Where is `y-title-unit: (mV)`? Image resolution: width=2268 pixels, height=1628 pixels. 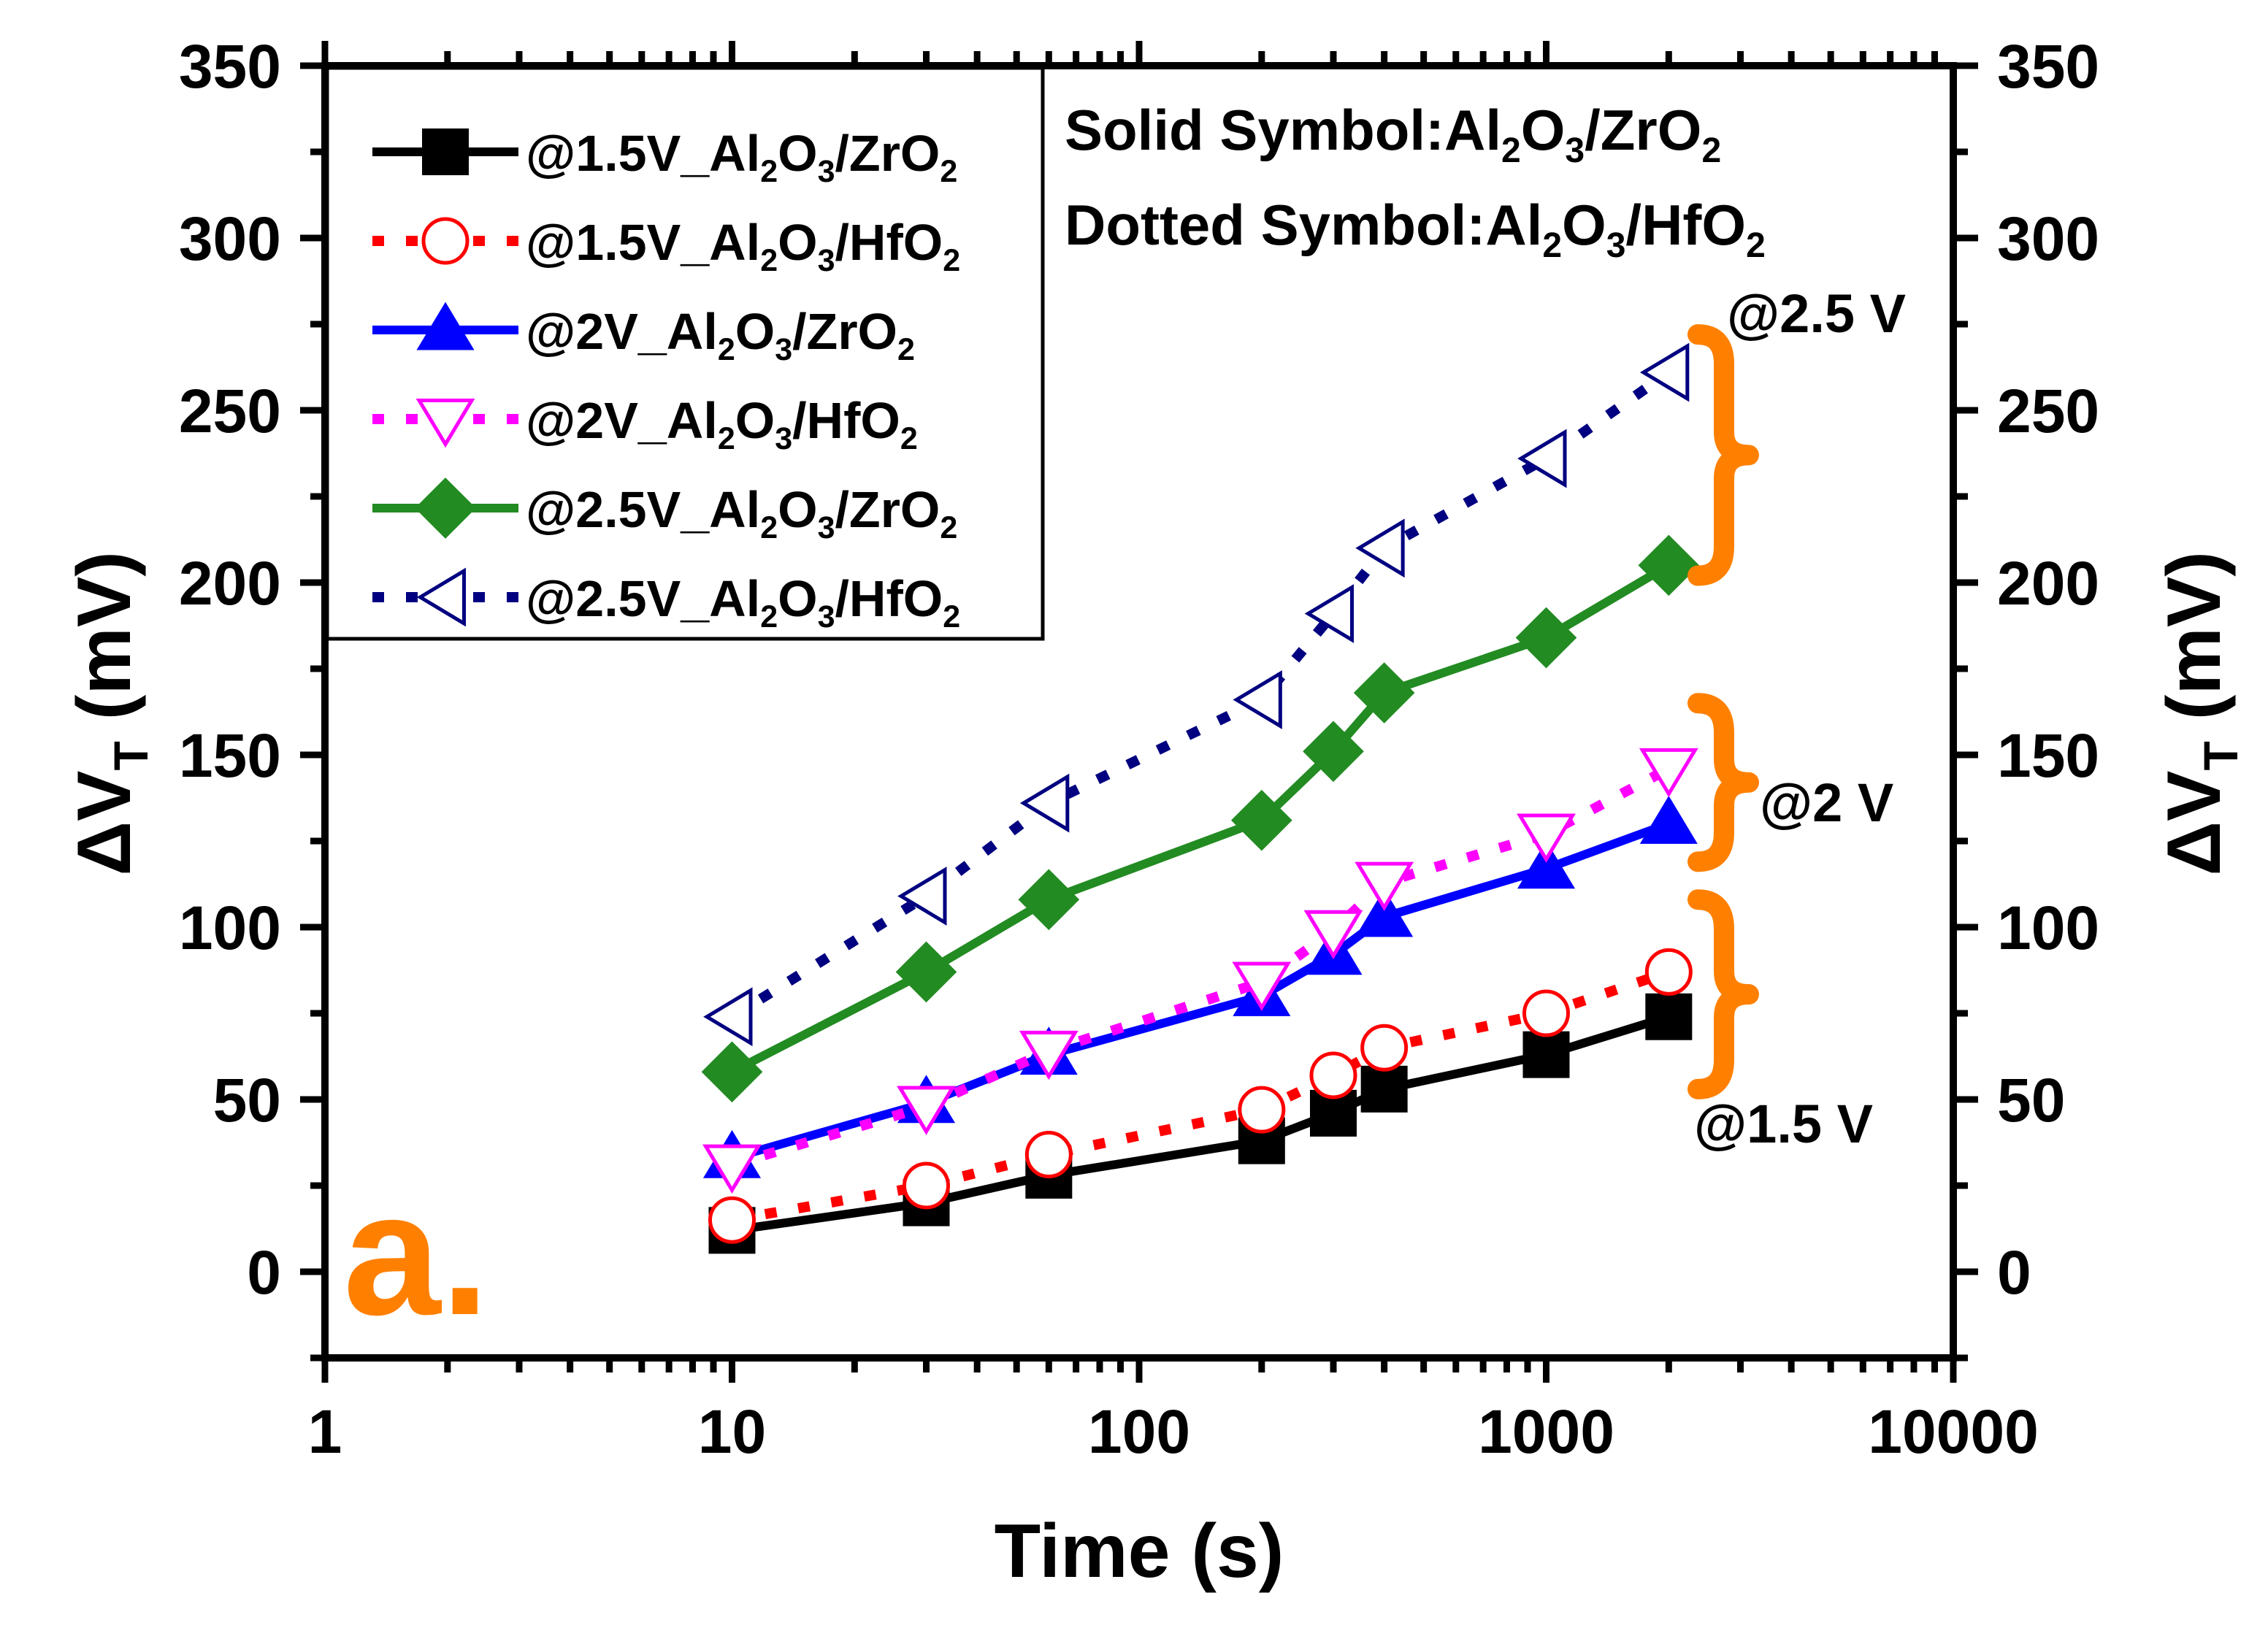
y-title-unit: (mV) is located at coordinates (104, 646).